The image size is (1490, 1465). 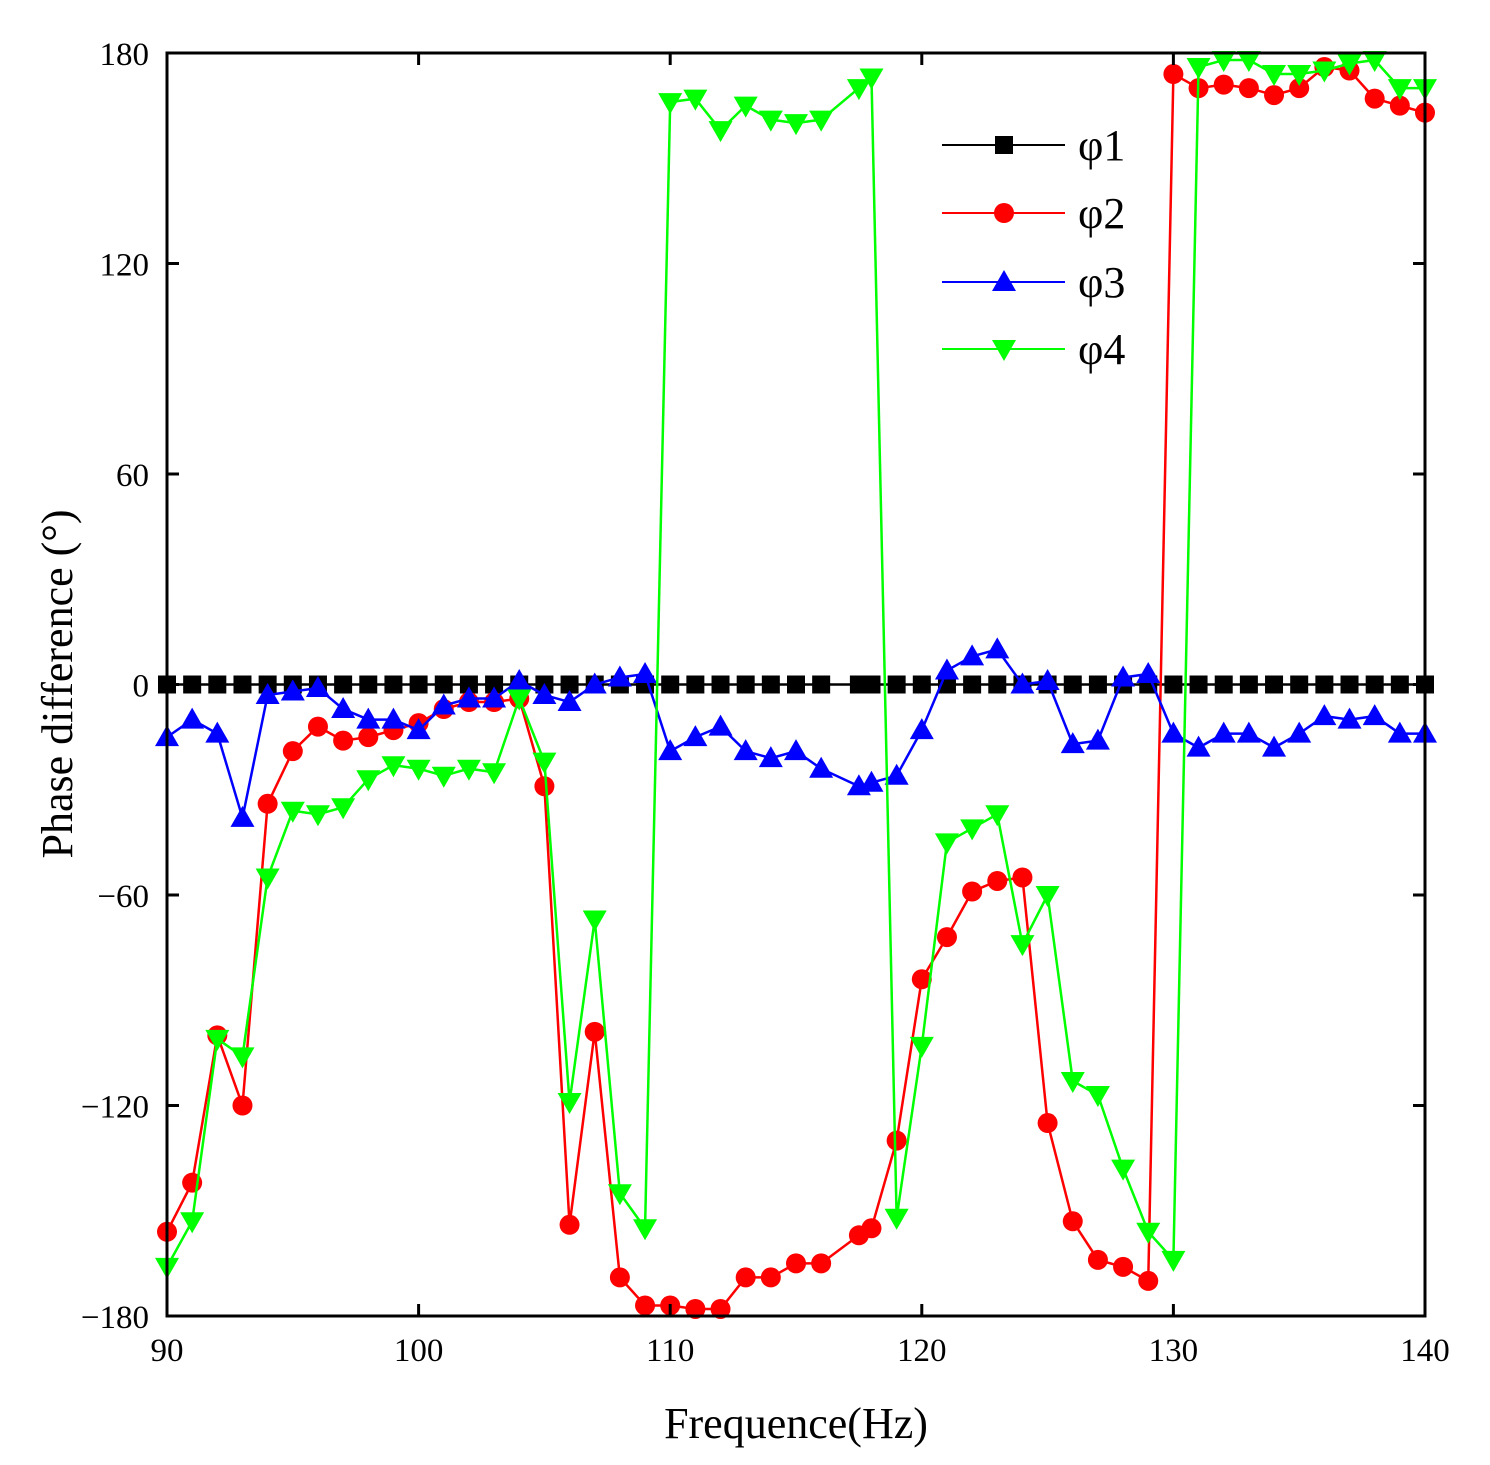 What do you see at coordinates (1101, 145) in the screenshot?
I see `legend-label-phi1: φ1` at bounding box center [1101, 145].